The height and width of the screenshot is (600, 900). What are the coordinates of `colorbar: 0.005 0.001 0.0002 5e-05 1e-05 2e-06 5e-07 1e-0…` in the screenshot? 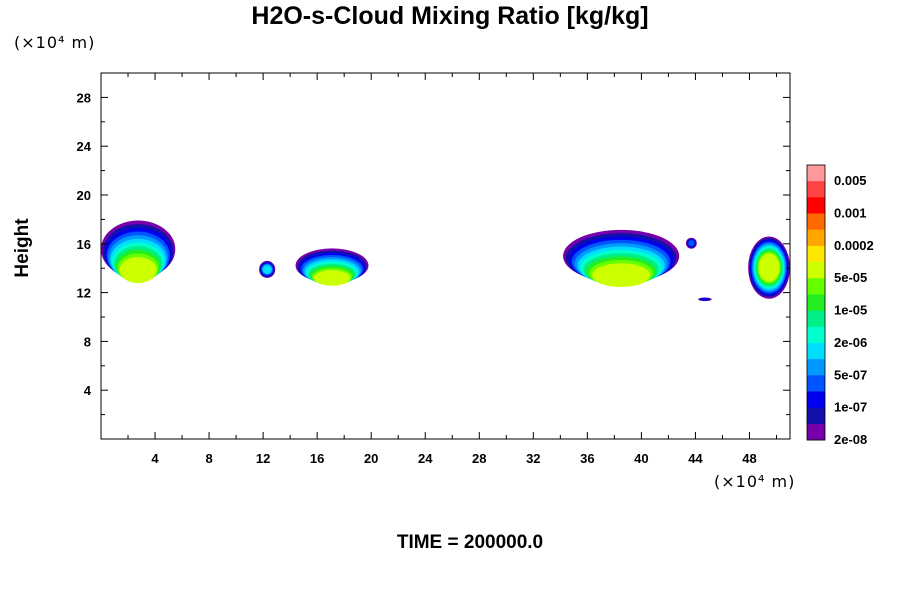 It's located at (840, 305).